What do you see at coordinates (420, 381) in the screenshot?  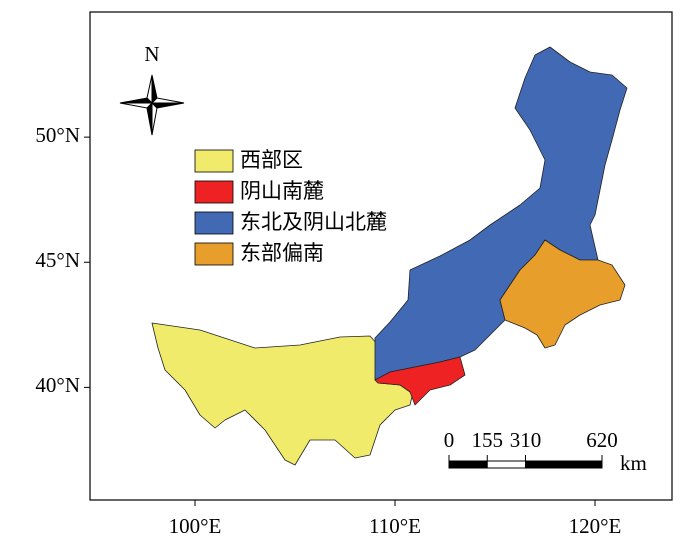 I see `region-yinshan-south` at bounding box center [420, 381].